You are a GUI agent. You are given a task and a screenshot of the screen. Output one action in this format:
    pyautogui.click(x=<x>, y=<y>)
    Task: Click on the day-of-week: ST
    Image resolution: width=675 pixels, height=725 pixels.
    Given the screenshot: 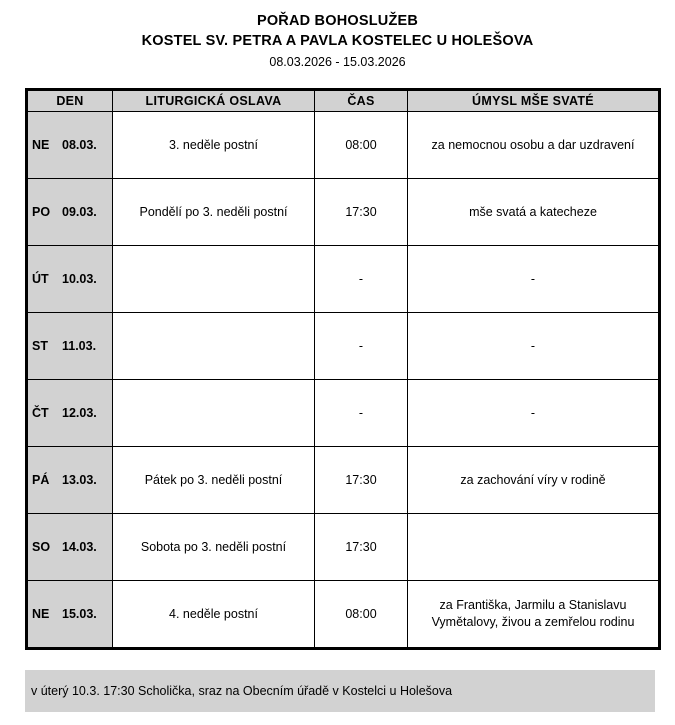 What is the action you would take?
    pyautogui.click(x=40, y=346)
    